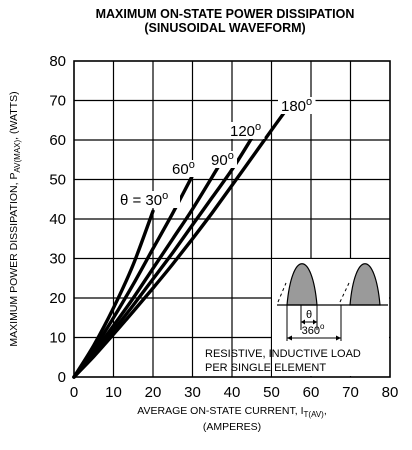  What do you see at coordinates (322, 326) in the screenshot?
I see `period-unit: o` at bounding box center [322, 326].